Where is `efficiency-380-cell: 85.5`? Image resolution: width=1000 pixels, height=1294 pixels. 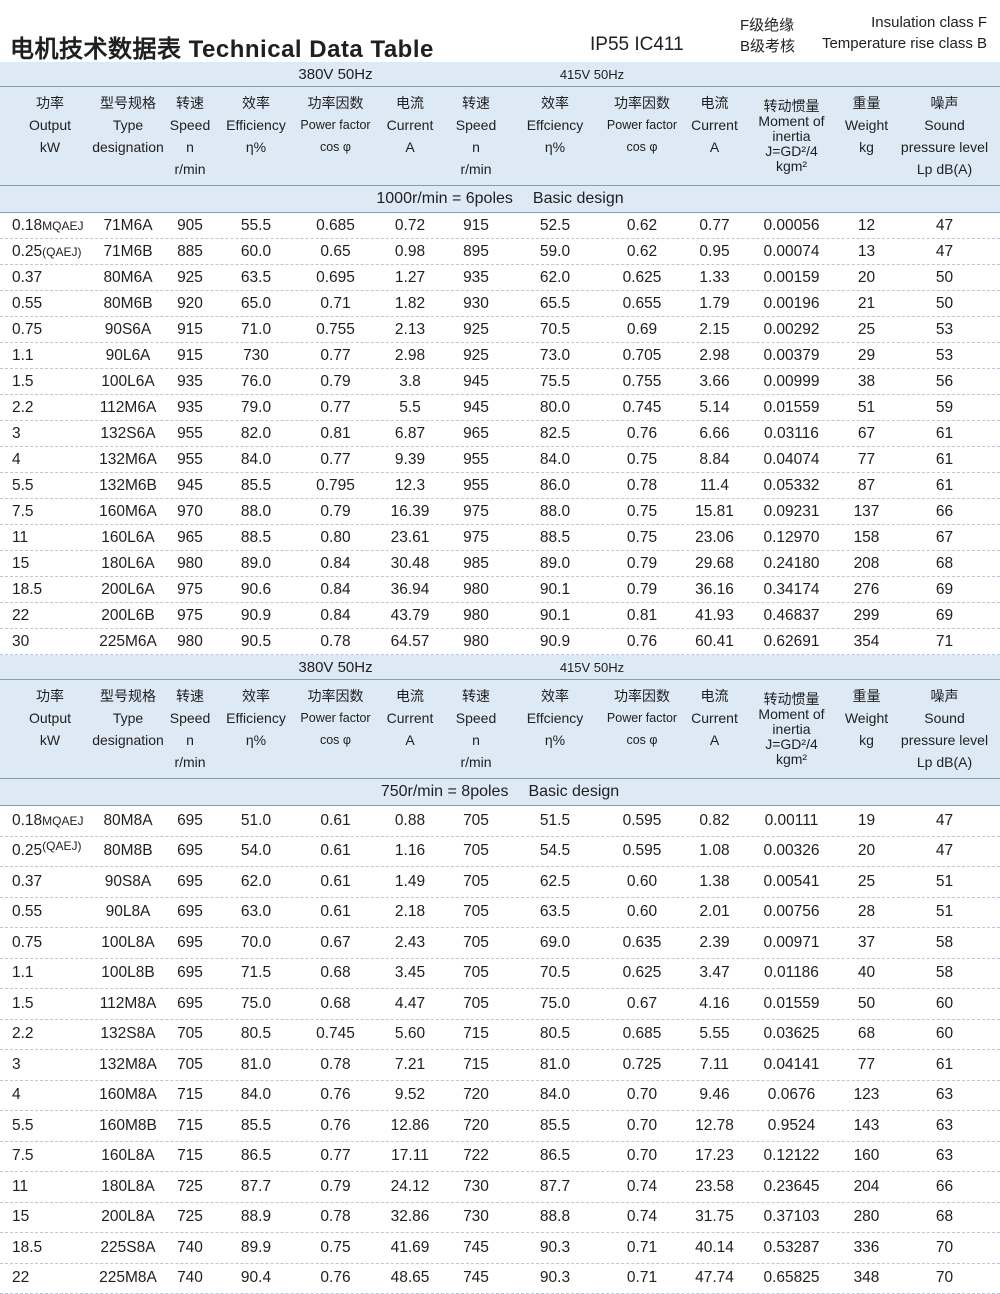 efficiency-380-cell: 85.5 is located at coordinates (256, 1126).